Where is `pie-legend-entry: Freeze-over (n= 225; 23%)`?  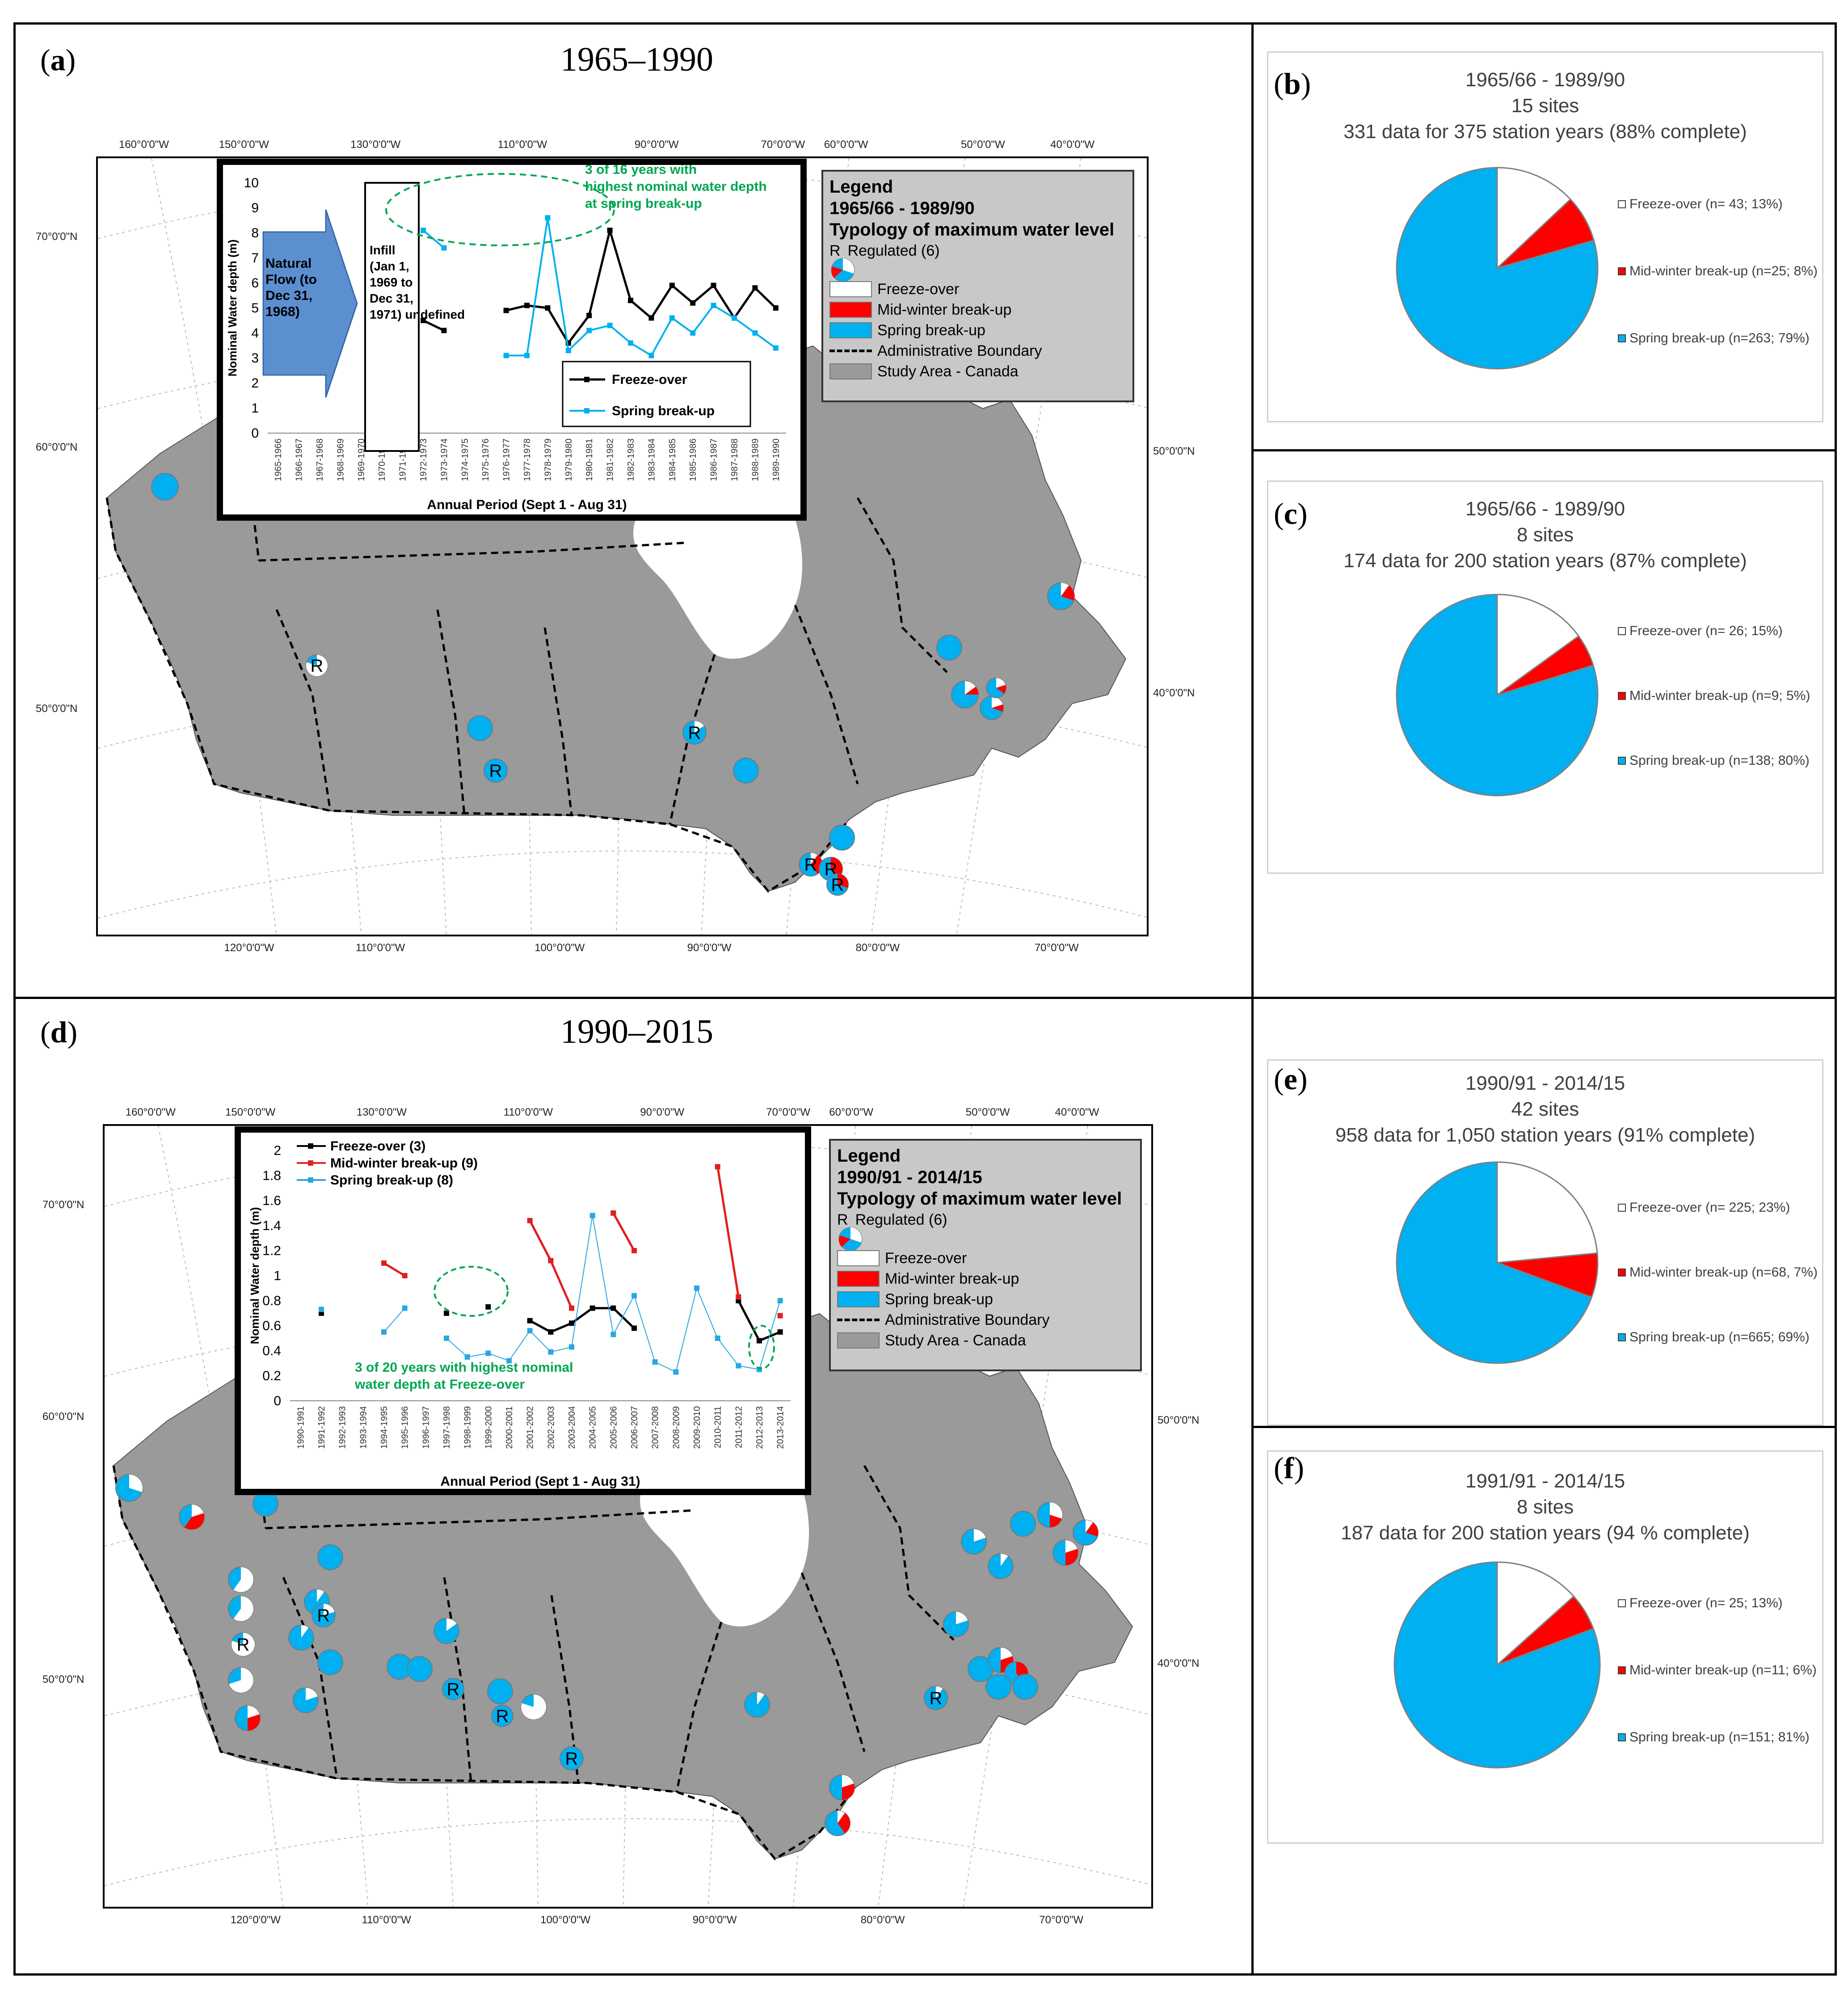
pie-legend-entry: Freeze-over (n= 225; 23%) is located at coordinates (1704, 1207).